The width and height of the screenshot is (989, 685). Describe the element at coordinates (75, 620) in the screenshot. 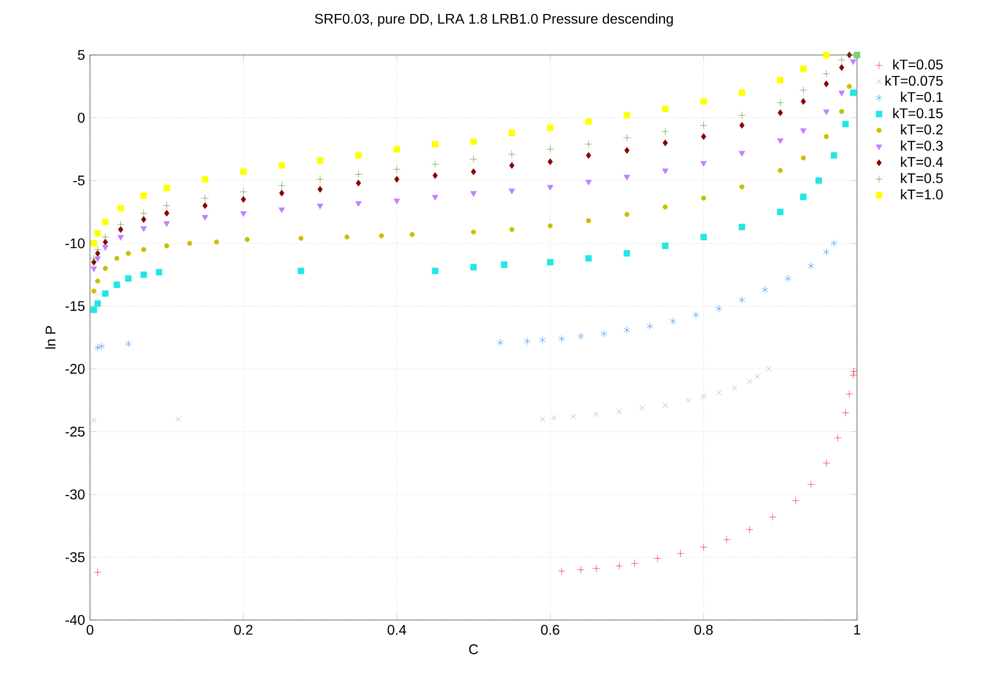

I see `y-tick-label: -40` at that location.